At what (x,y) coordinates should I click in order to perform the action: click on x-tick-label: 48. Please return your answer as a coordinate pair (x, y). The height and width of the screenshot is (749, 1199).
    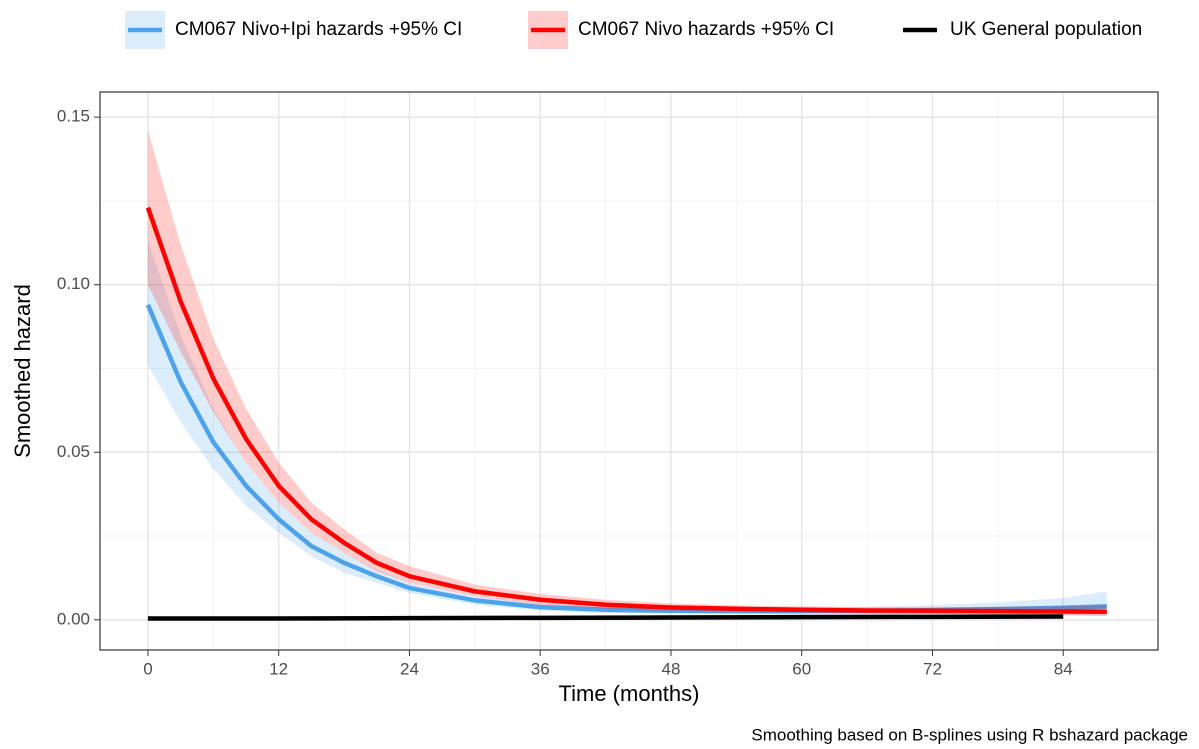
    Looking at the image, I should click on (670, 668).